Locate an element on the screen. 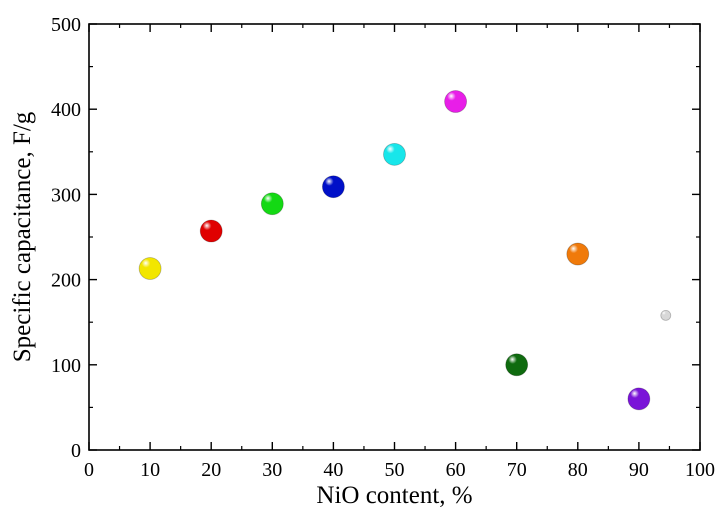 This screenshot has width=718, height=511. x-tick-label: 80 is located at coordinates (578, 470).